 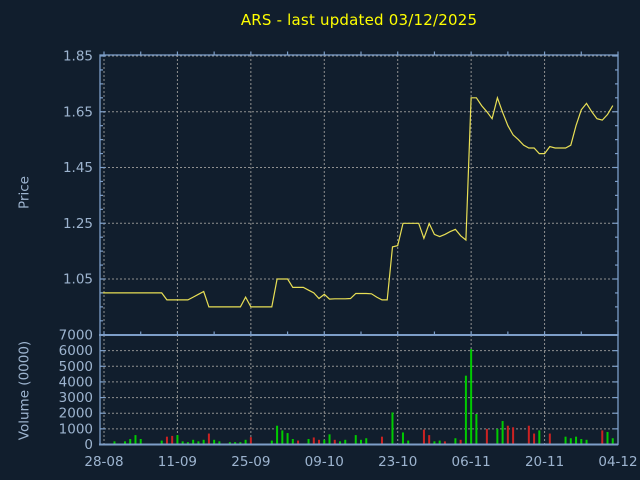 What do you see at coordinates (78, 168) in the screenshot?
I see `price-tick-label: 1.45` at bounding box center [78, 168].